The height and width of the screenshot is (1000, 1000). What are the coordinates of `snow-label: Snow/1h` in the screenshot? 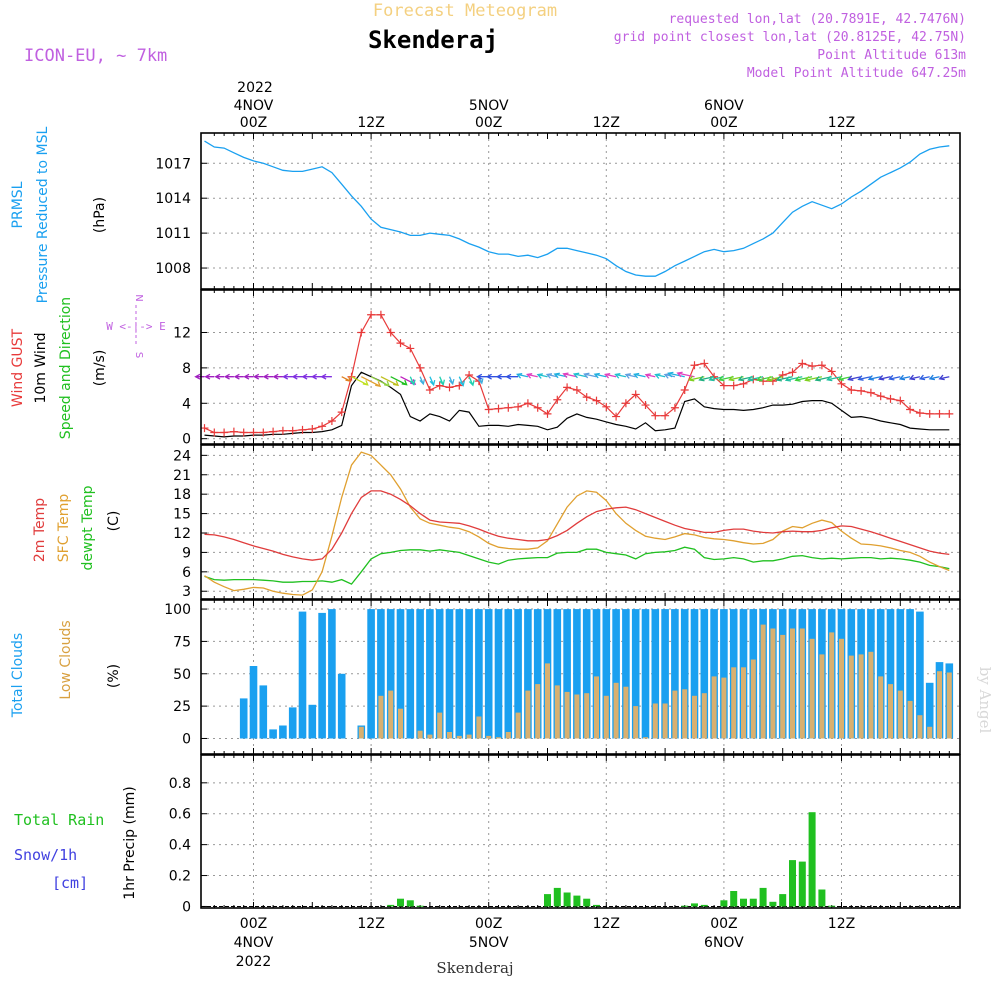 It's located at (45, 855).